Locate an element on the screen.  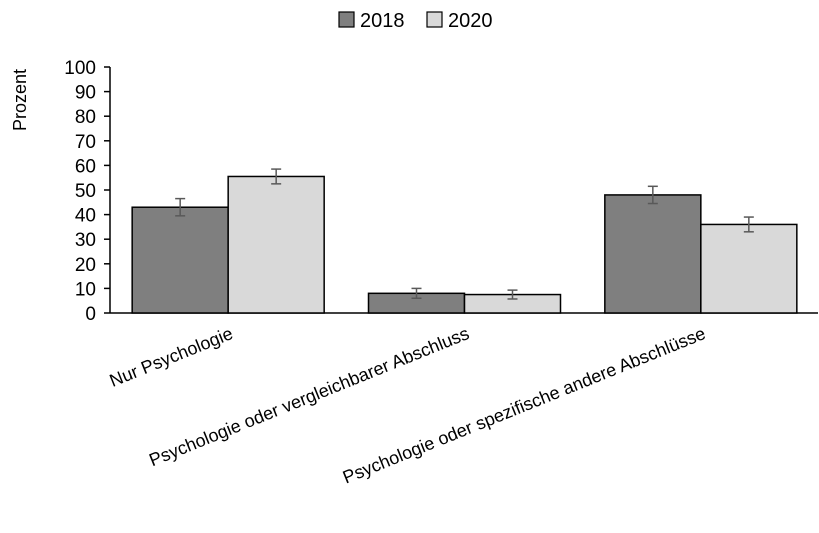
y-tick-label: 50 is located at coordinates (85, 191).